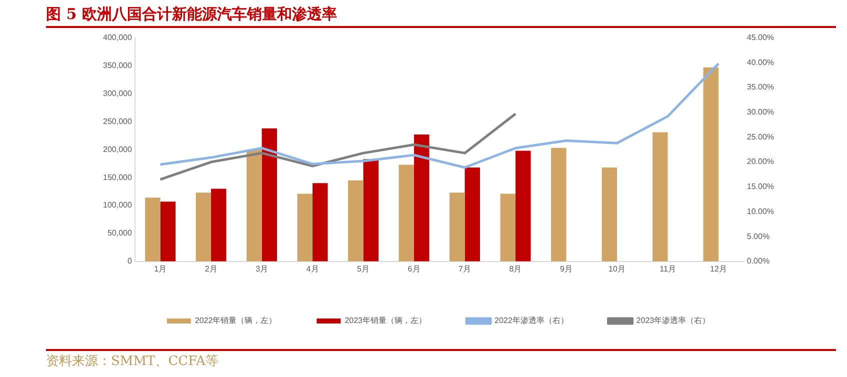  What do you see at coordinates (668, 269) in the screenshot?
I see `x-tick-label: 11月` at bounding box center [668, 269].